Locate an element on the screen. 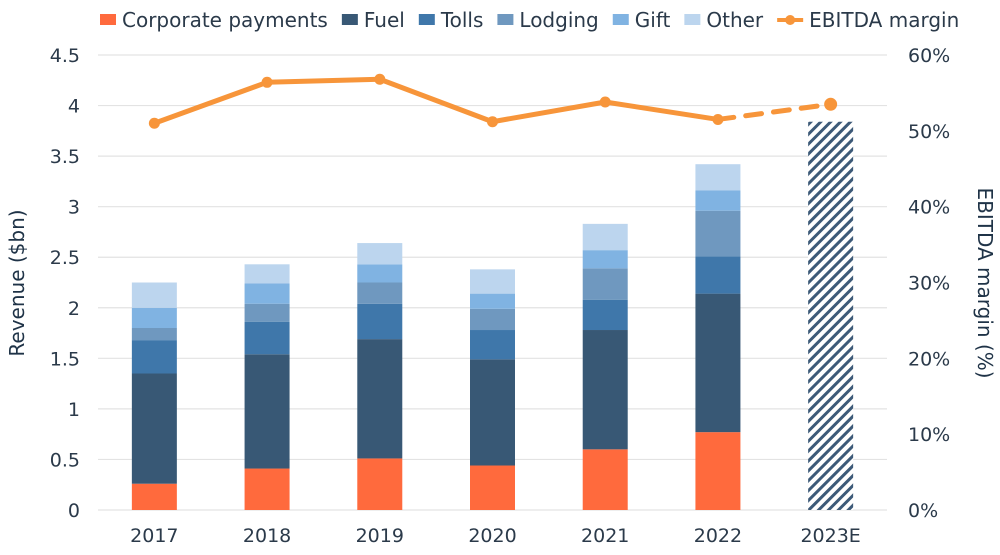  legend-swatch-gift is located at coordinates (620, 19).